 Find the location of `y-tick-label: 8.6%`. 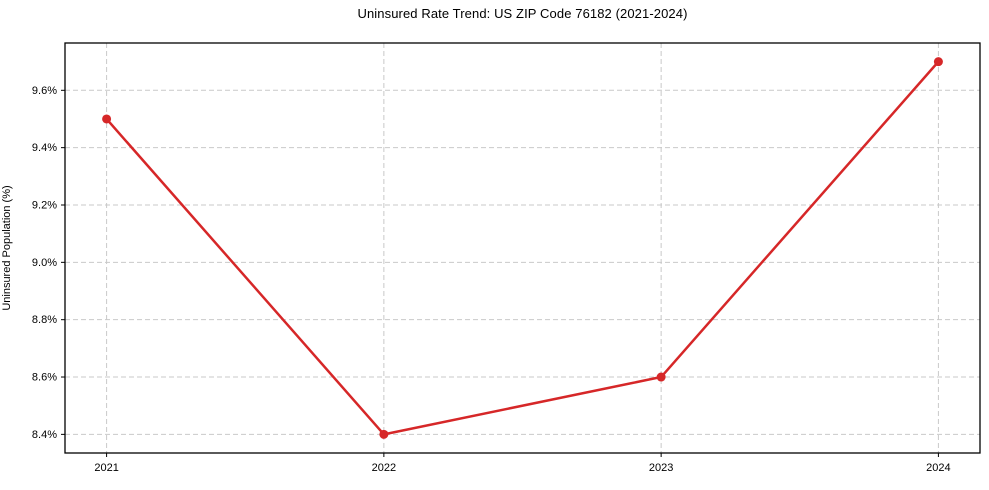

y-tick-label: 8.6% is located at coordinates (44, 378).